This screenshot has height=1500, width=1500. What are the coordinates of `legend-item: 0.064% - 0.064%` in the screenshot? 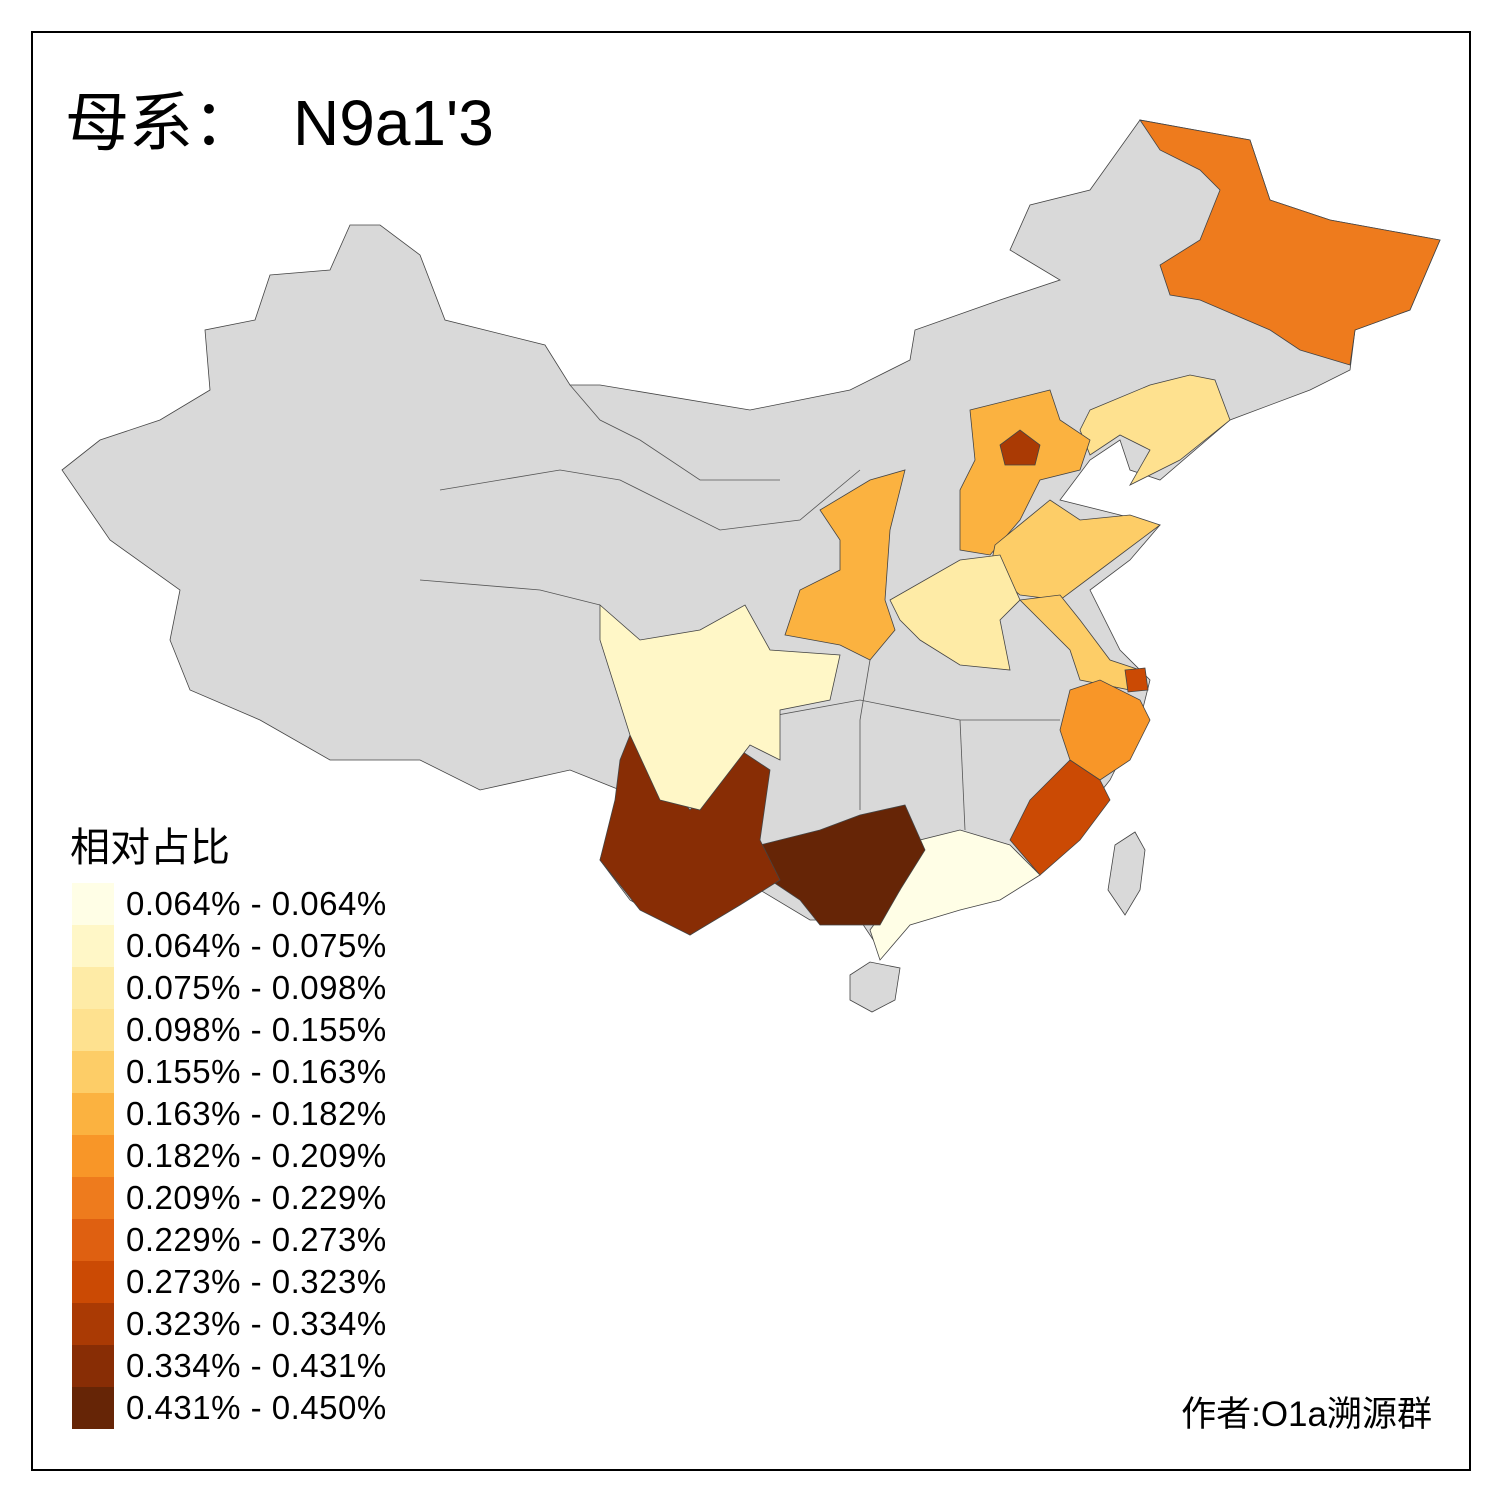 It's located at (229, 904).